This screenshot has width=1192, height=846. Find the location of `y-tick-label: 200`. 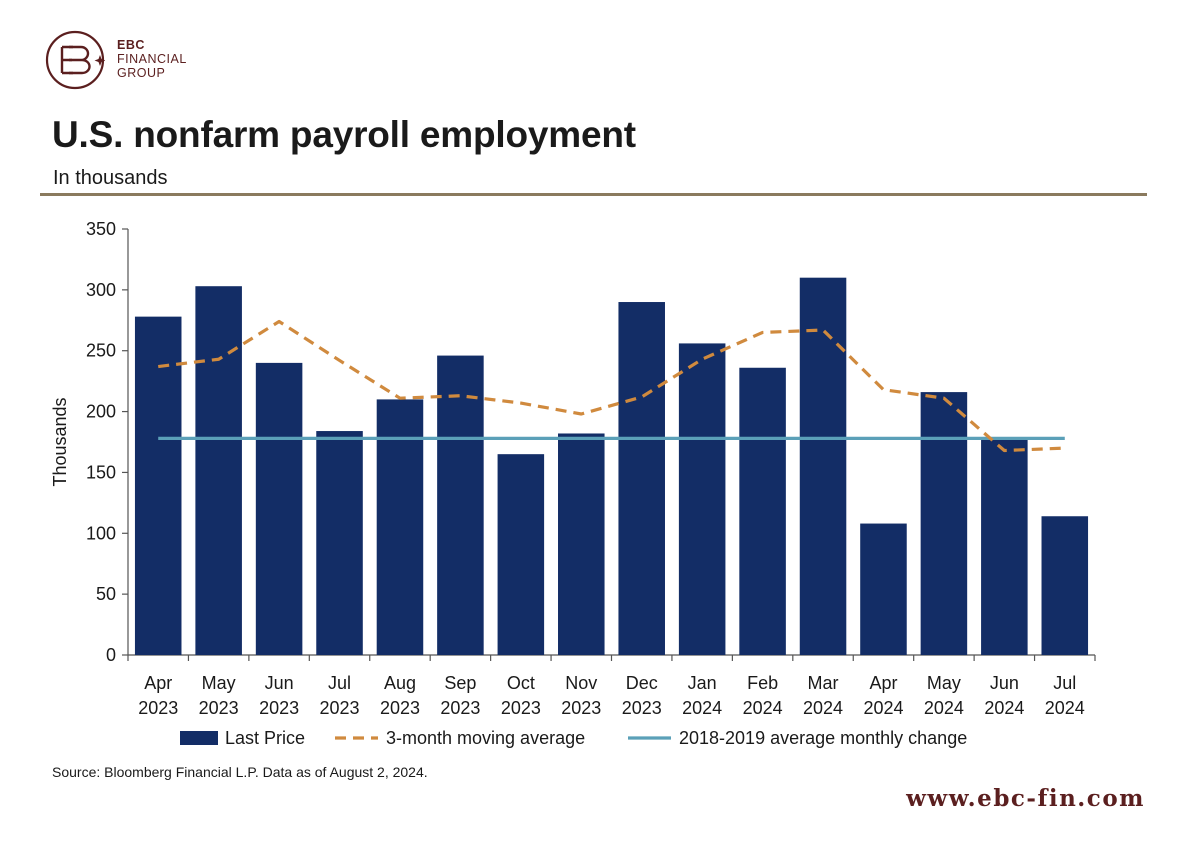

y-tick-label: 200 is located at coordinates (101, 412).